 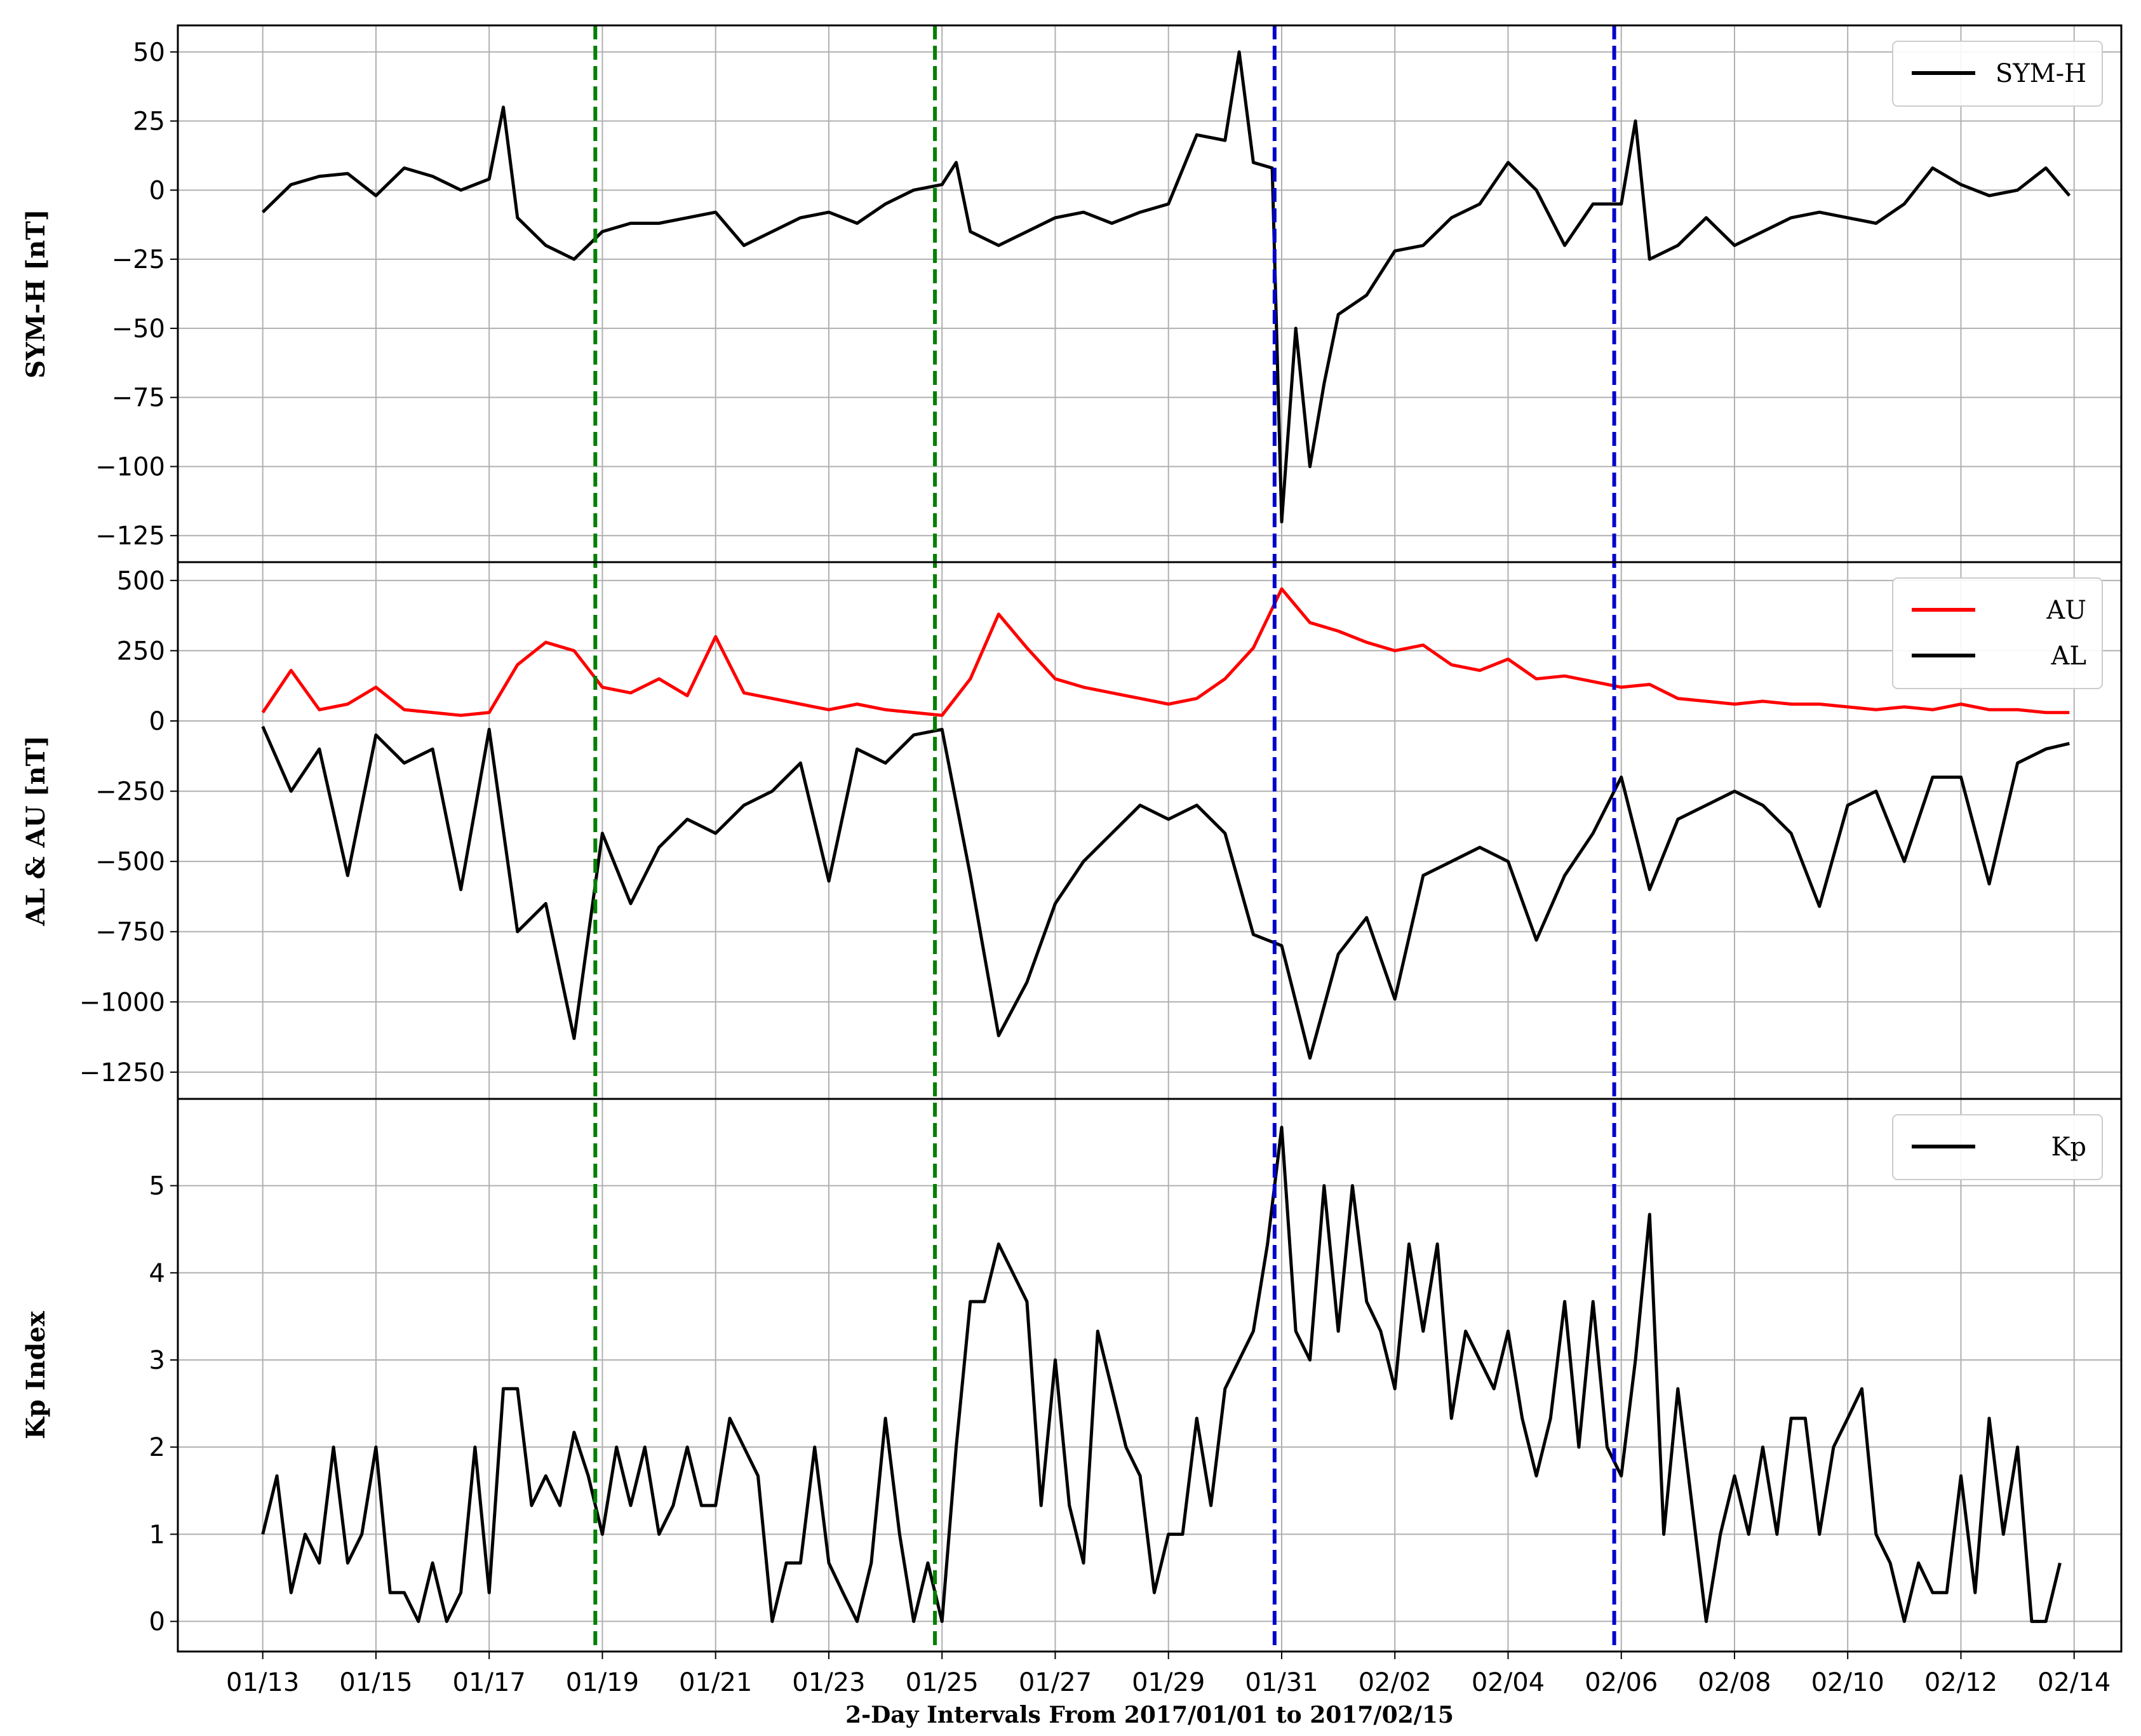 What do you see at coordinates (1961, 1683) in the screenshot?
I see `xtick-label-15: 02/12` at bounding box center [1961, 1683].